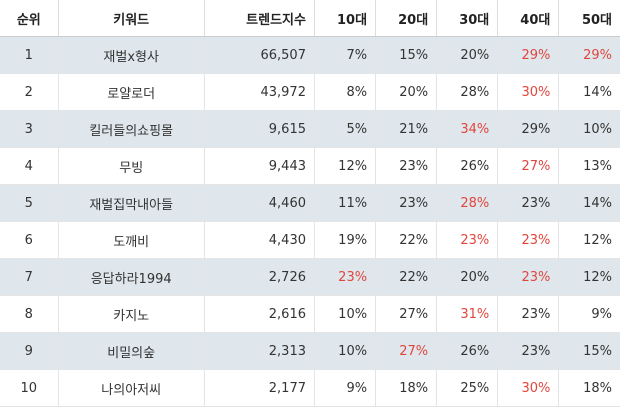 The width and height of the screenshot is (620, 407). What do you see at coordinates (131, 129) in the screenshot?
I see `keyword-cell: 킬러들의쇼핑몰` at bounding box center [131, 129].